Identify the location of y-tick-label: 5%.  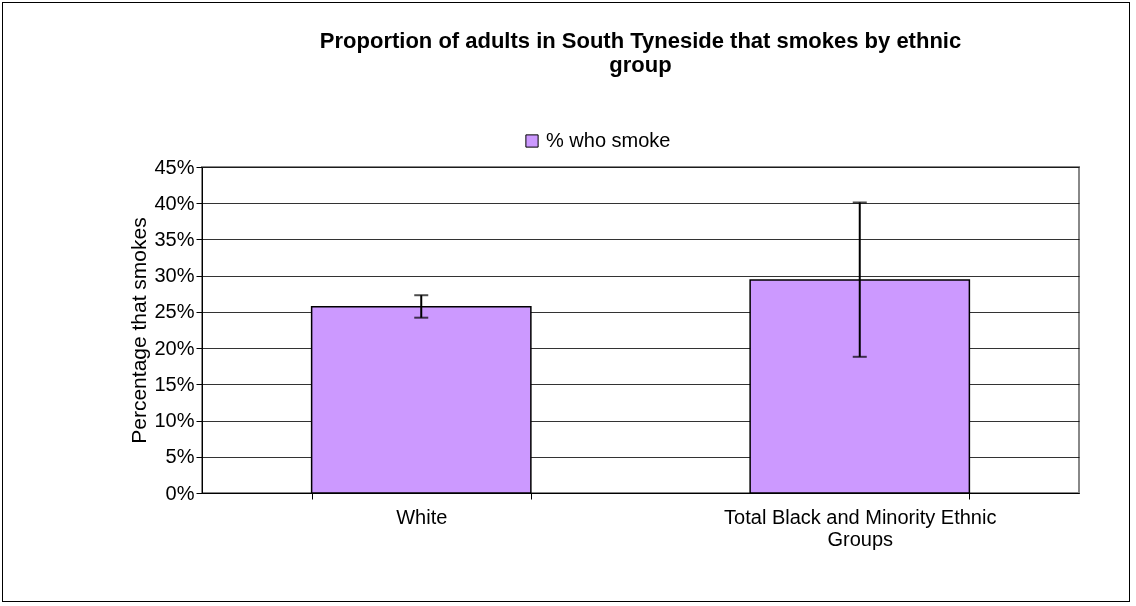
(180, 456).